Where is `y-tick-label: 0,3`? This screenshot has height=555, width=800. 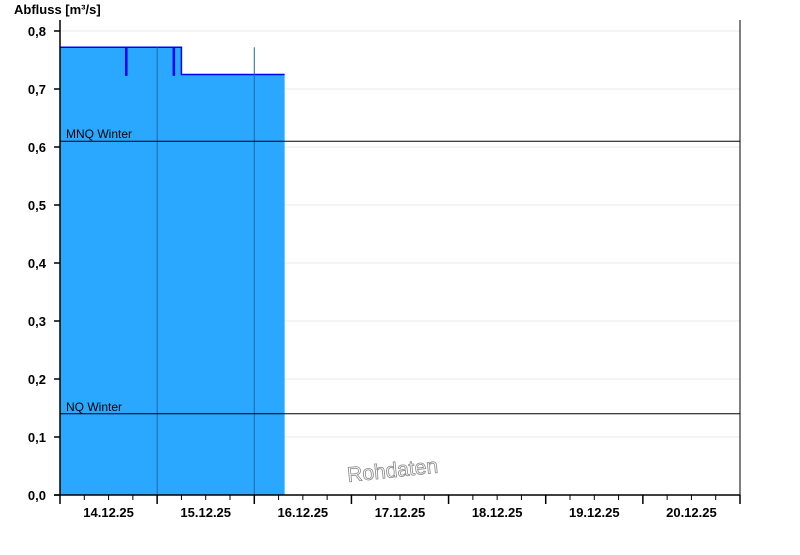
y-tick-label: 0,3 is located at coordinates (37, 321).